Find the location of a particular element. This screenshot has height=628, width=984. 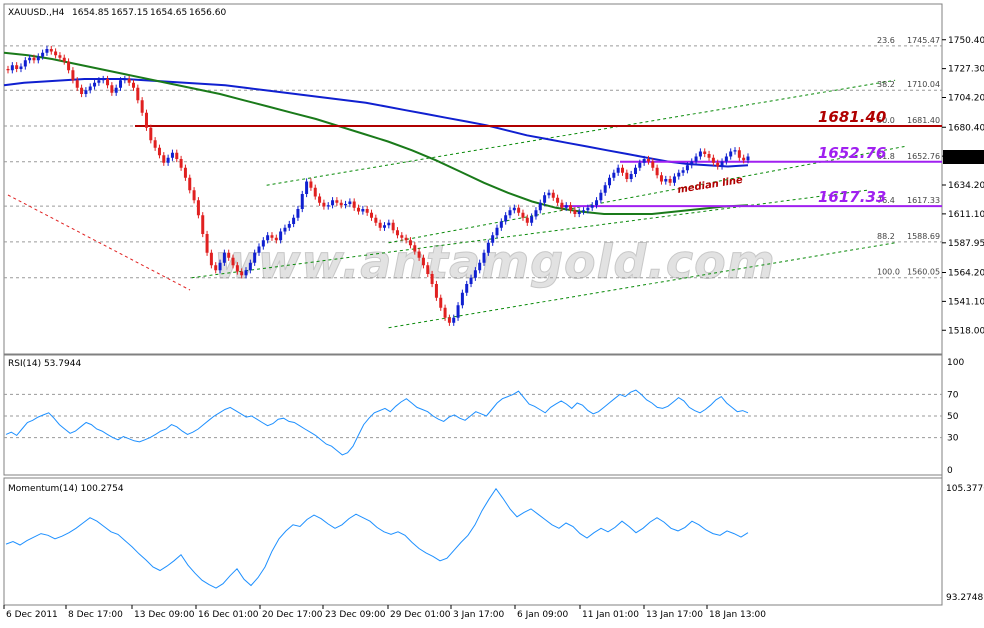

level-label-2: 1617.33 is located at coordinates (852, 197).